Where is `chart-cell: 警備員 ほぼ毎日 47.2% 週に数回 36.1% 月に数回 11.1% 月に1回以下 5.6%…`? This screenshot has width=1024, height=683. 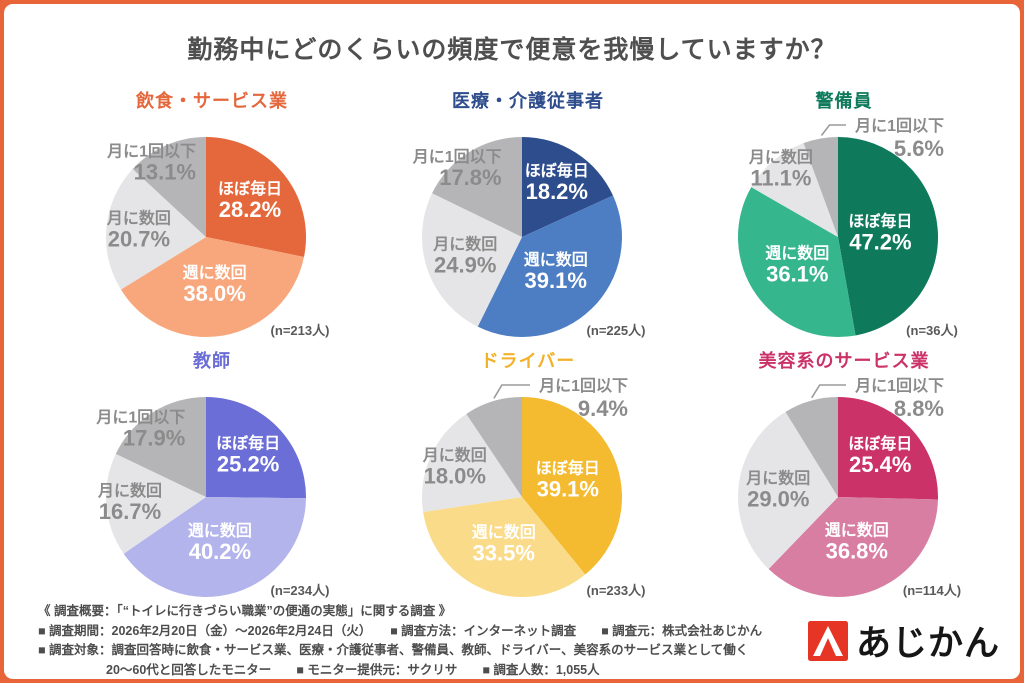 chart-cell: 警備員 ほぼ毎日 47.2% 週に数回 36.1% 月に数回 11.1% 月に1回以下 5.6%… is located at coordinates (844, 216).